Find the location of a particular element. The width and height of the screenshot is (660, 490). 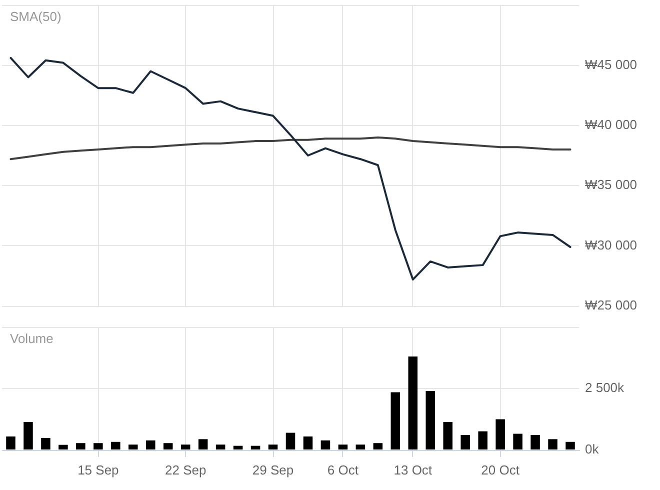

y-tick-label: ₩45 000 is located at coordinates (611, 64).